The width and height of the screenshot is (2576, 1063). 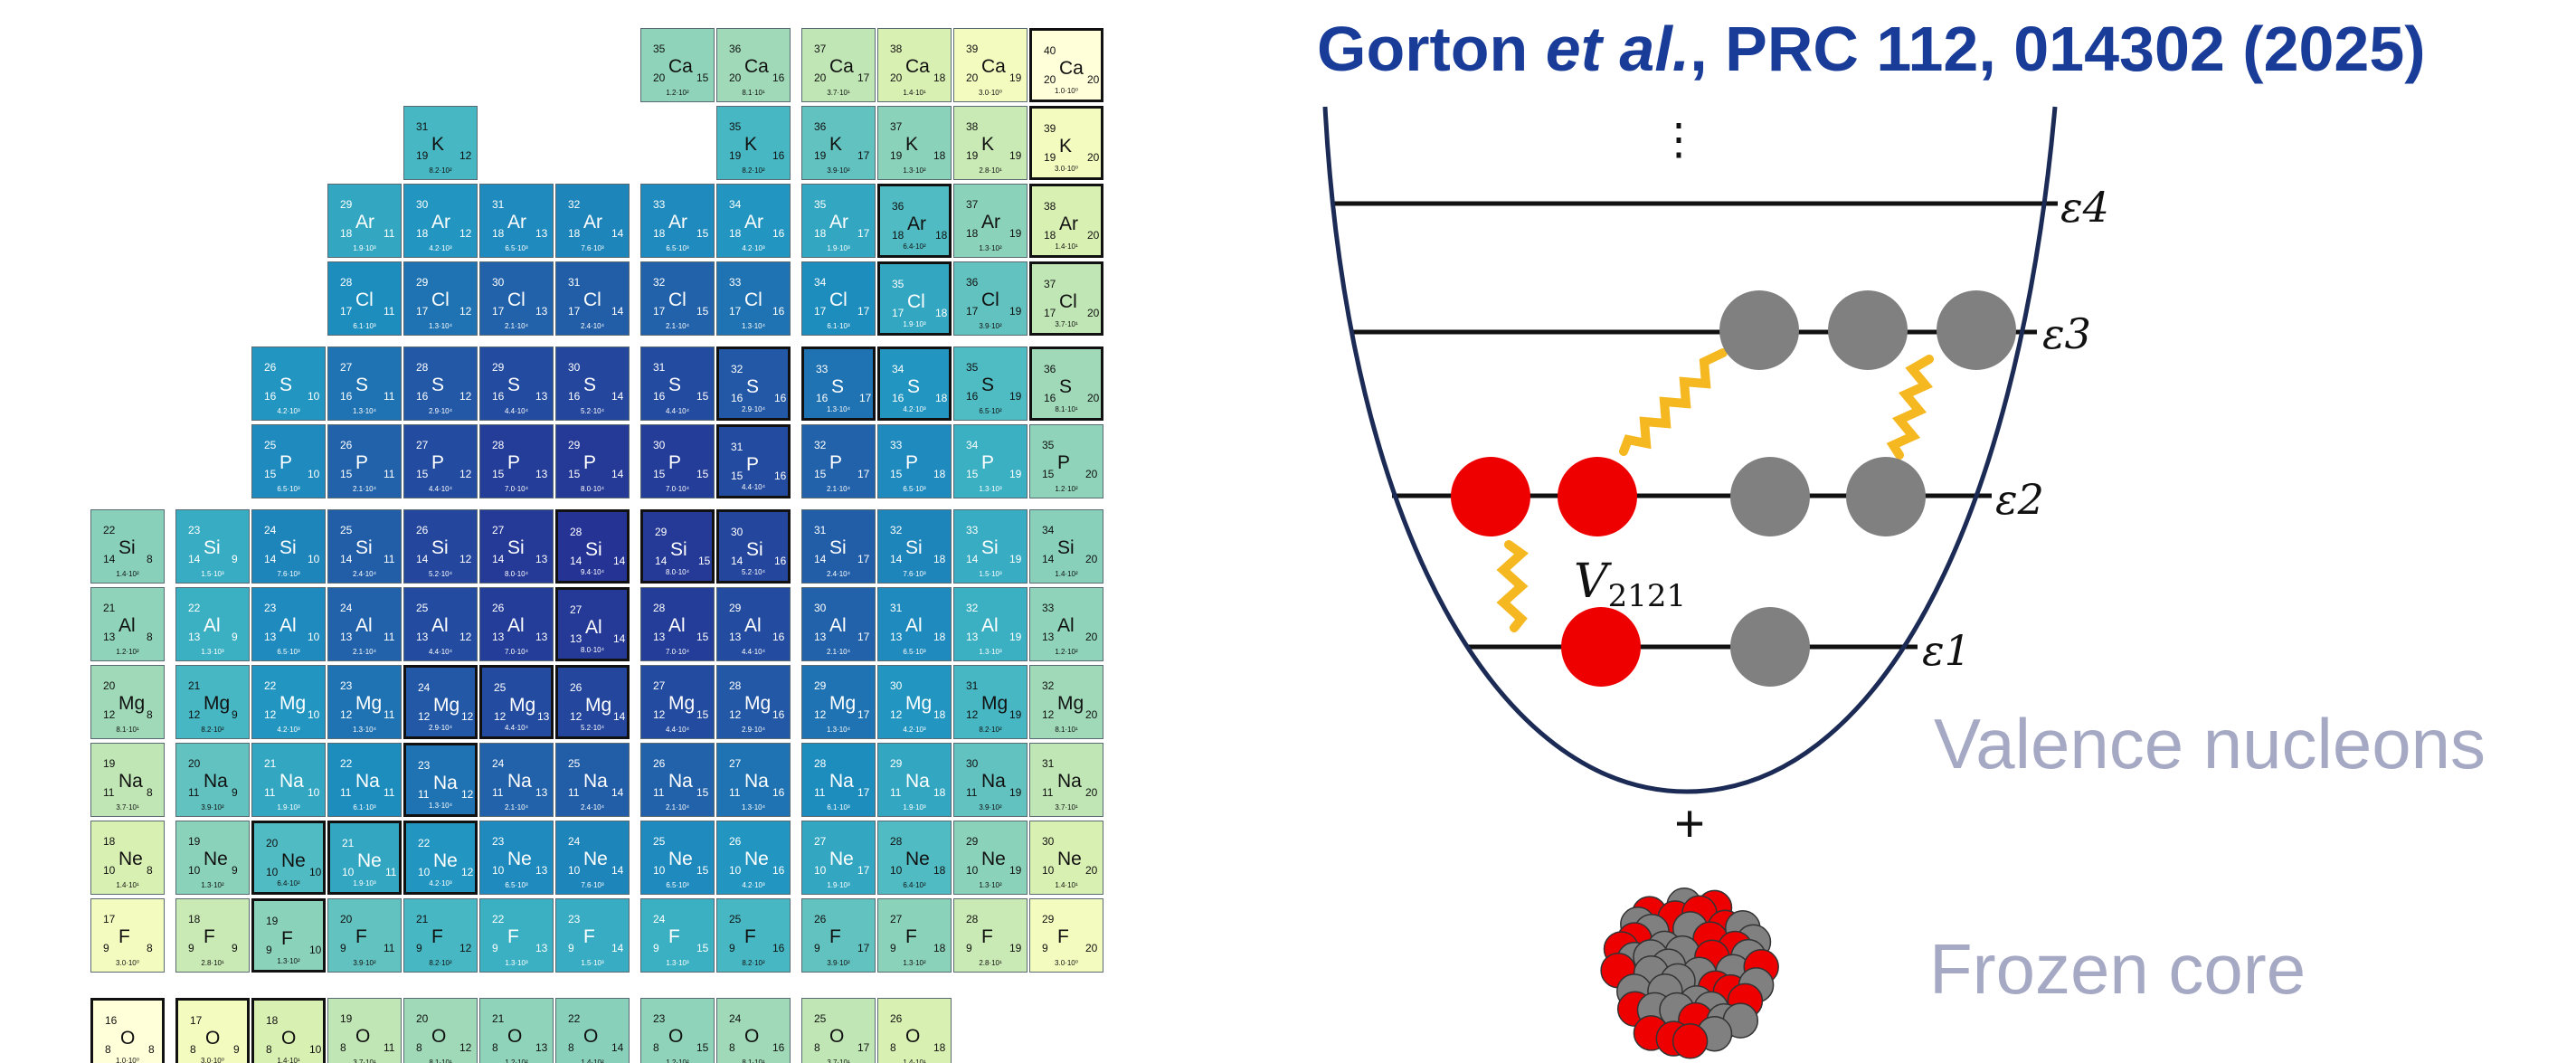 What do you see at coordinates (364, 298) in the screenshot?
I see `nuclide-cell-cl-28: 28 Cl 17 11 6.1·10³` at bounding box center [364, 298].